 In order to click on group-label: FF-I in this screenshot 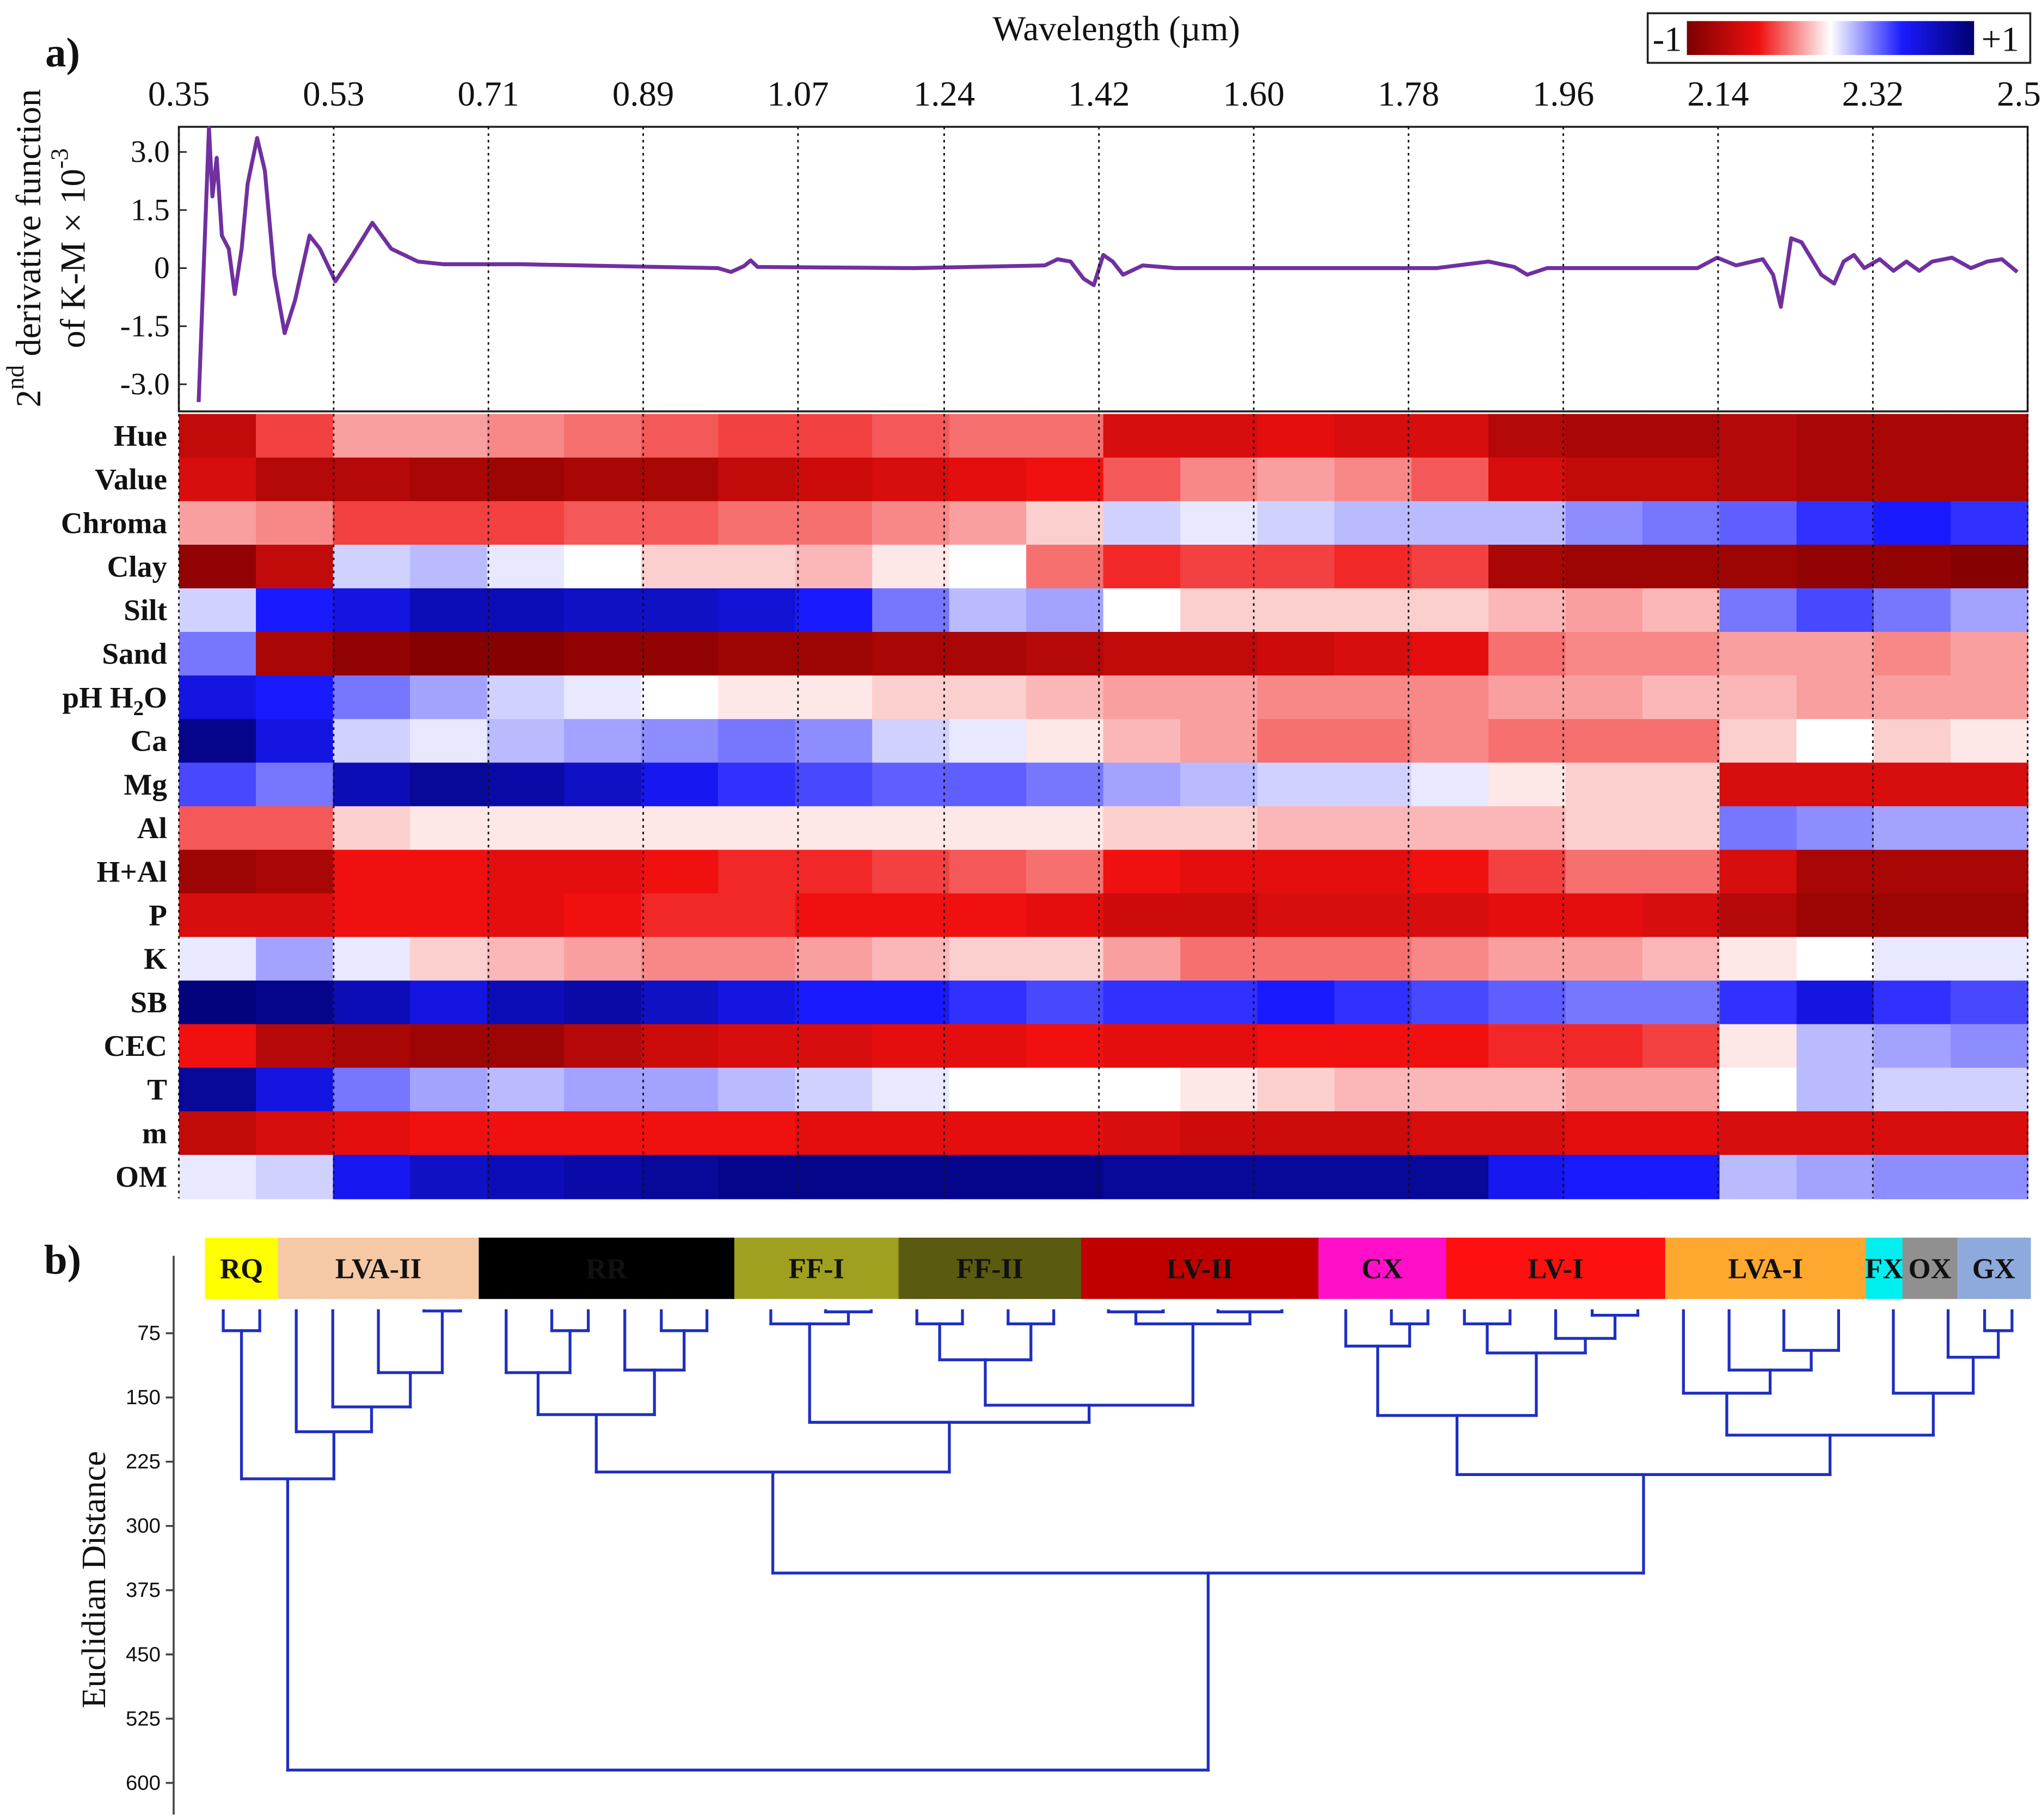, I will do `click(816, 1269)`.